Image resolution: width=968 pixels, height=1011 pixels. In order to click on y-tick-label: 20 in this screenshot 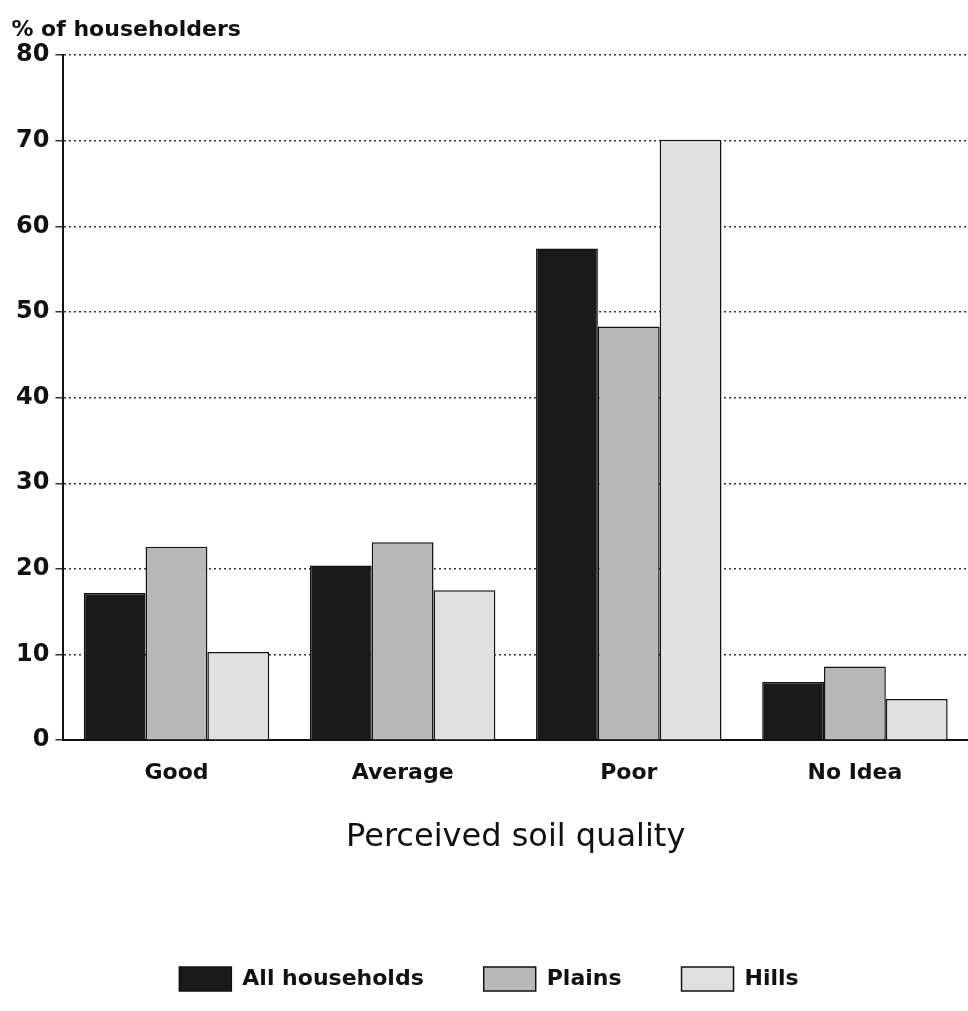, I will do `click(32, 567)`.